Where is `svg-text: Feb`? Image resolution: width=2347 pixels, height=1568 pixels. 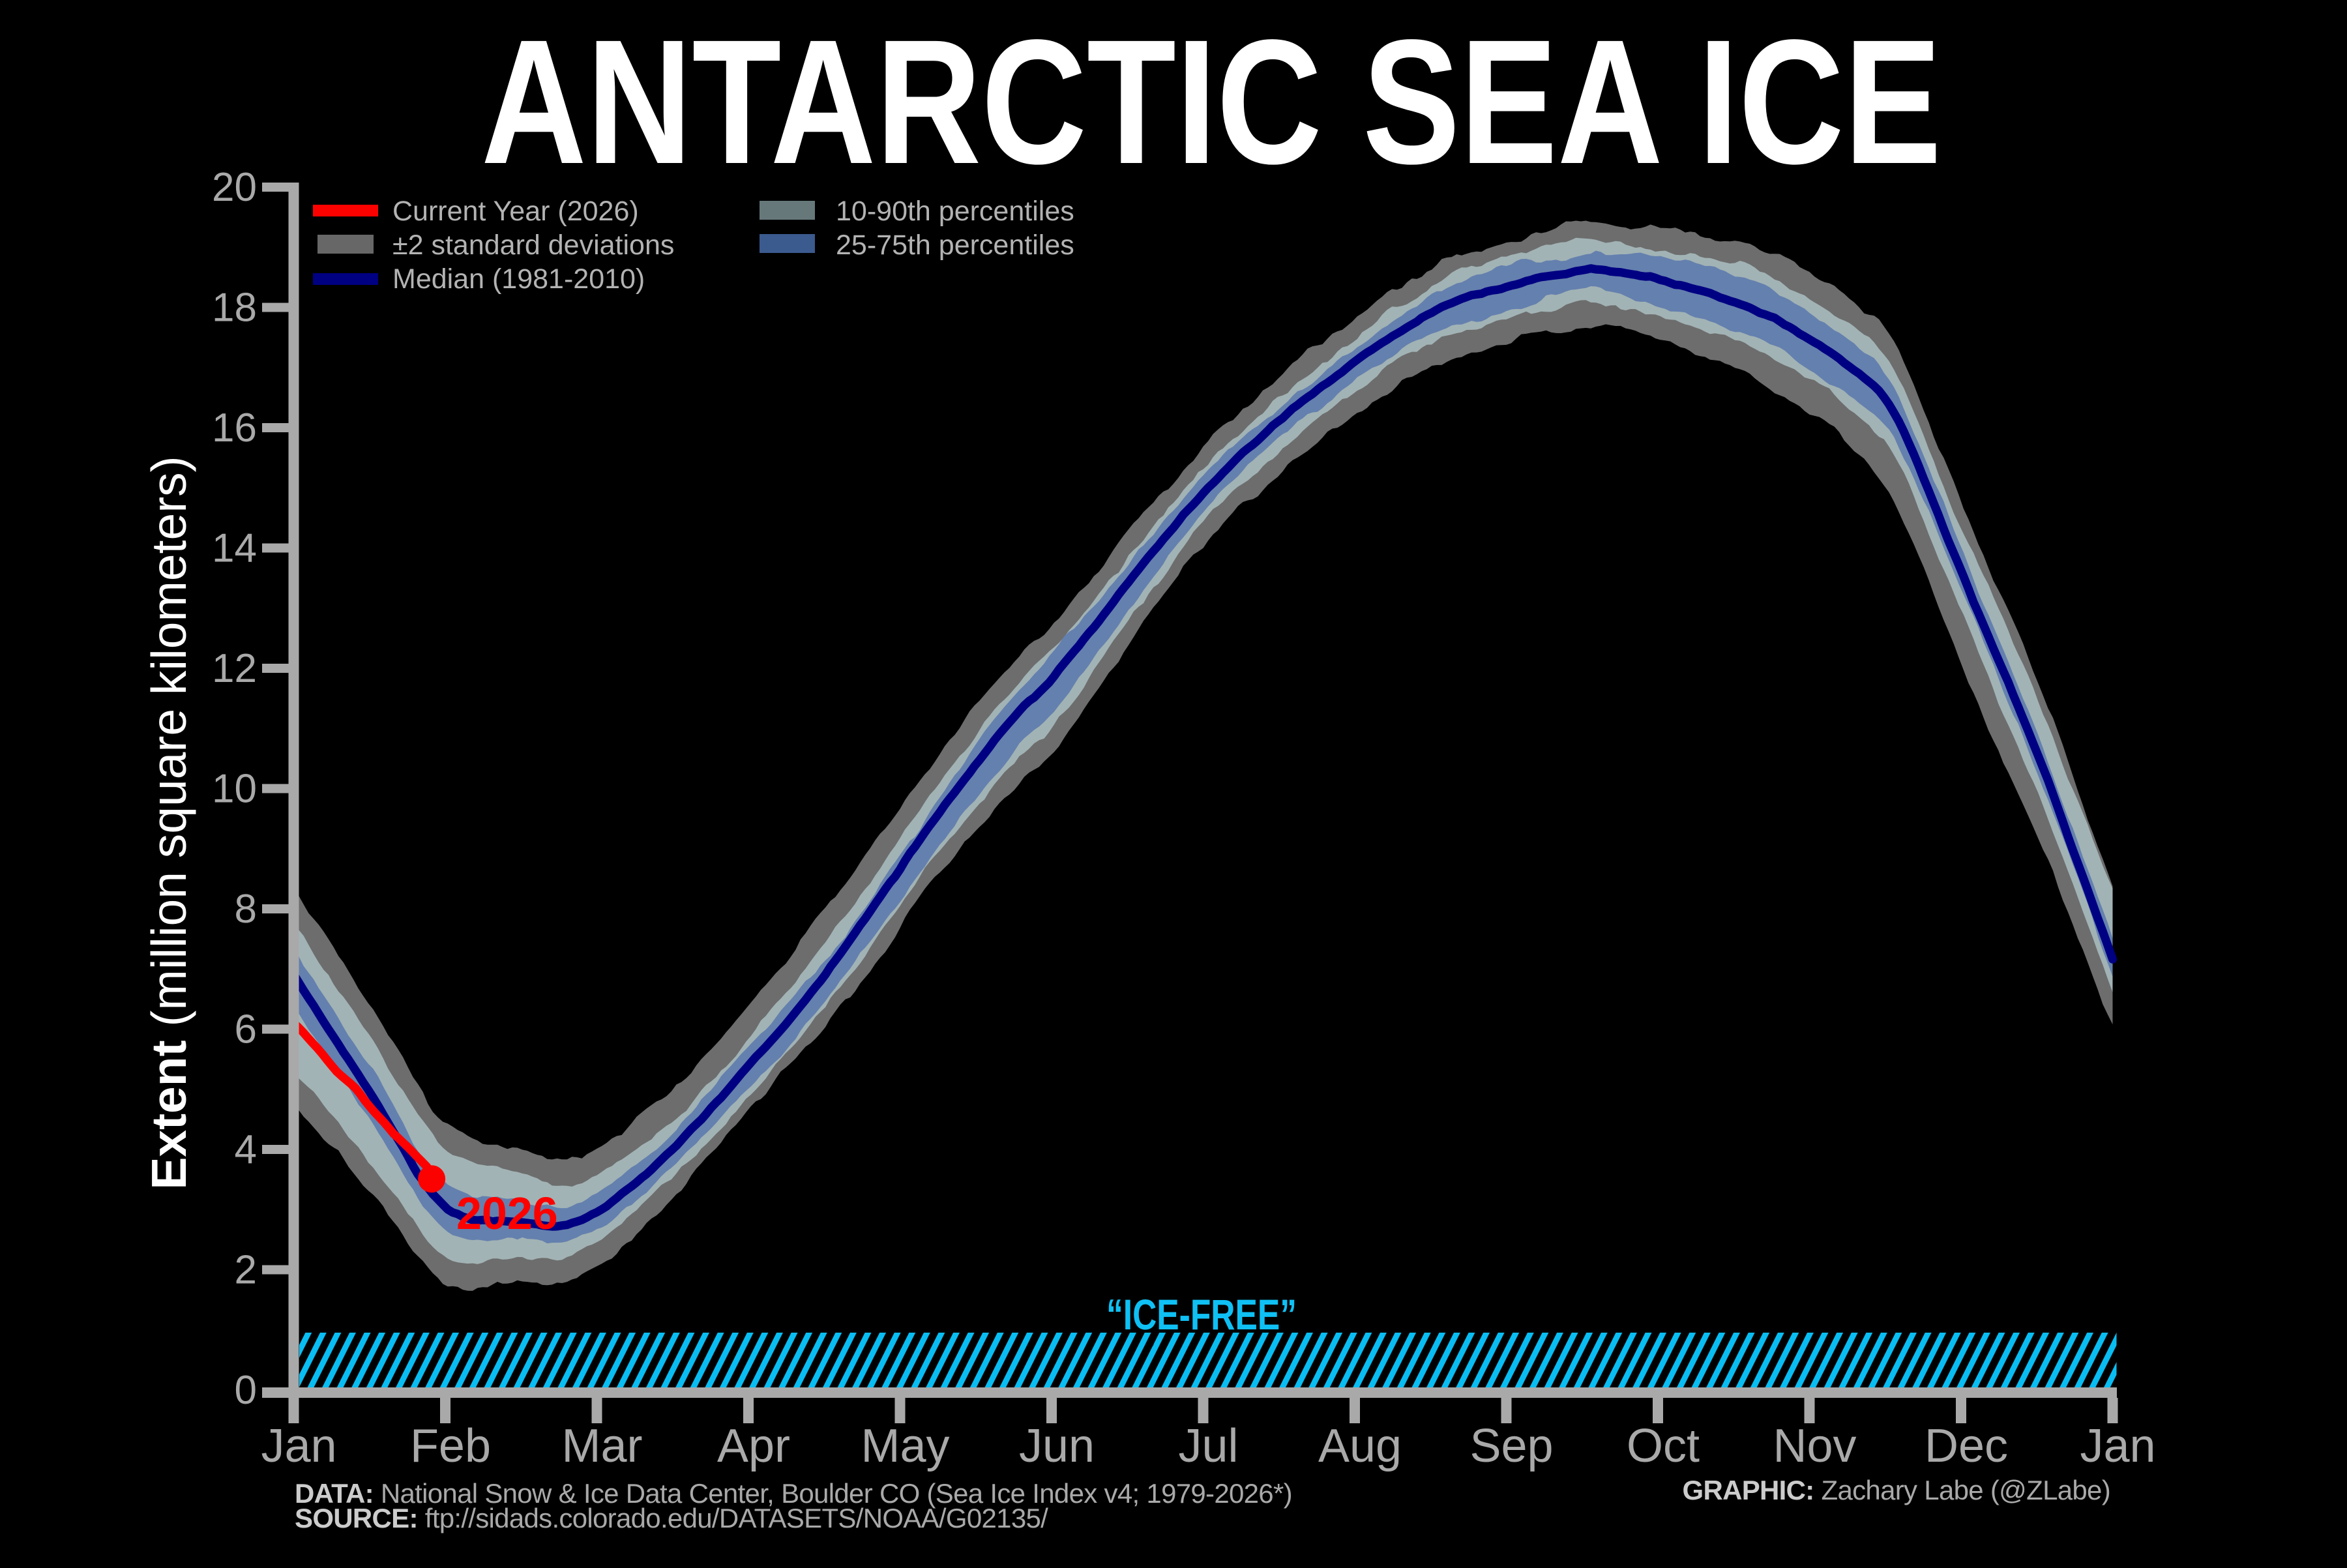 svg-text: Feb is located at coordinates (450, 1446).